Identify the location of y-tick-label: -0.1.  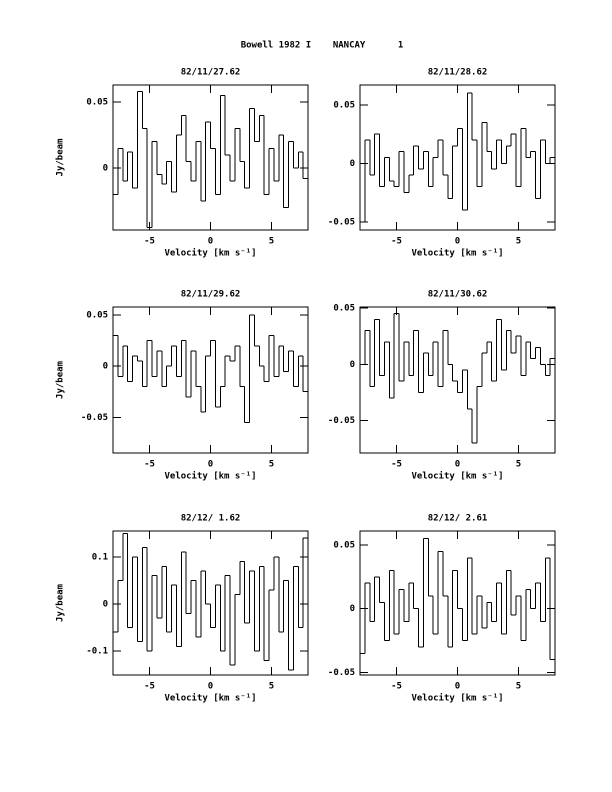
(97, 652).